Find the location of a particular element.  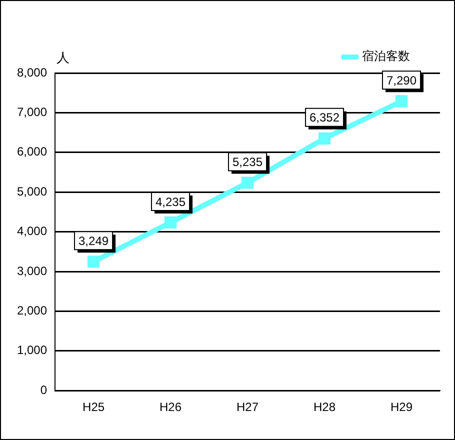

y-tick-label: 0 is located at coordinates (44, 389).